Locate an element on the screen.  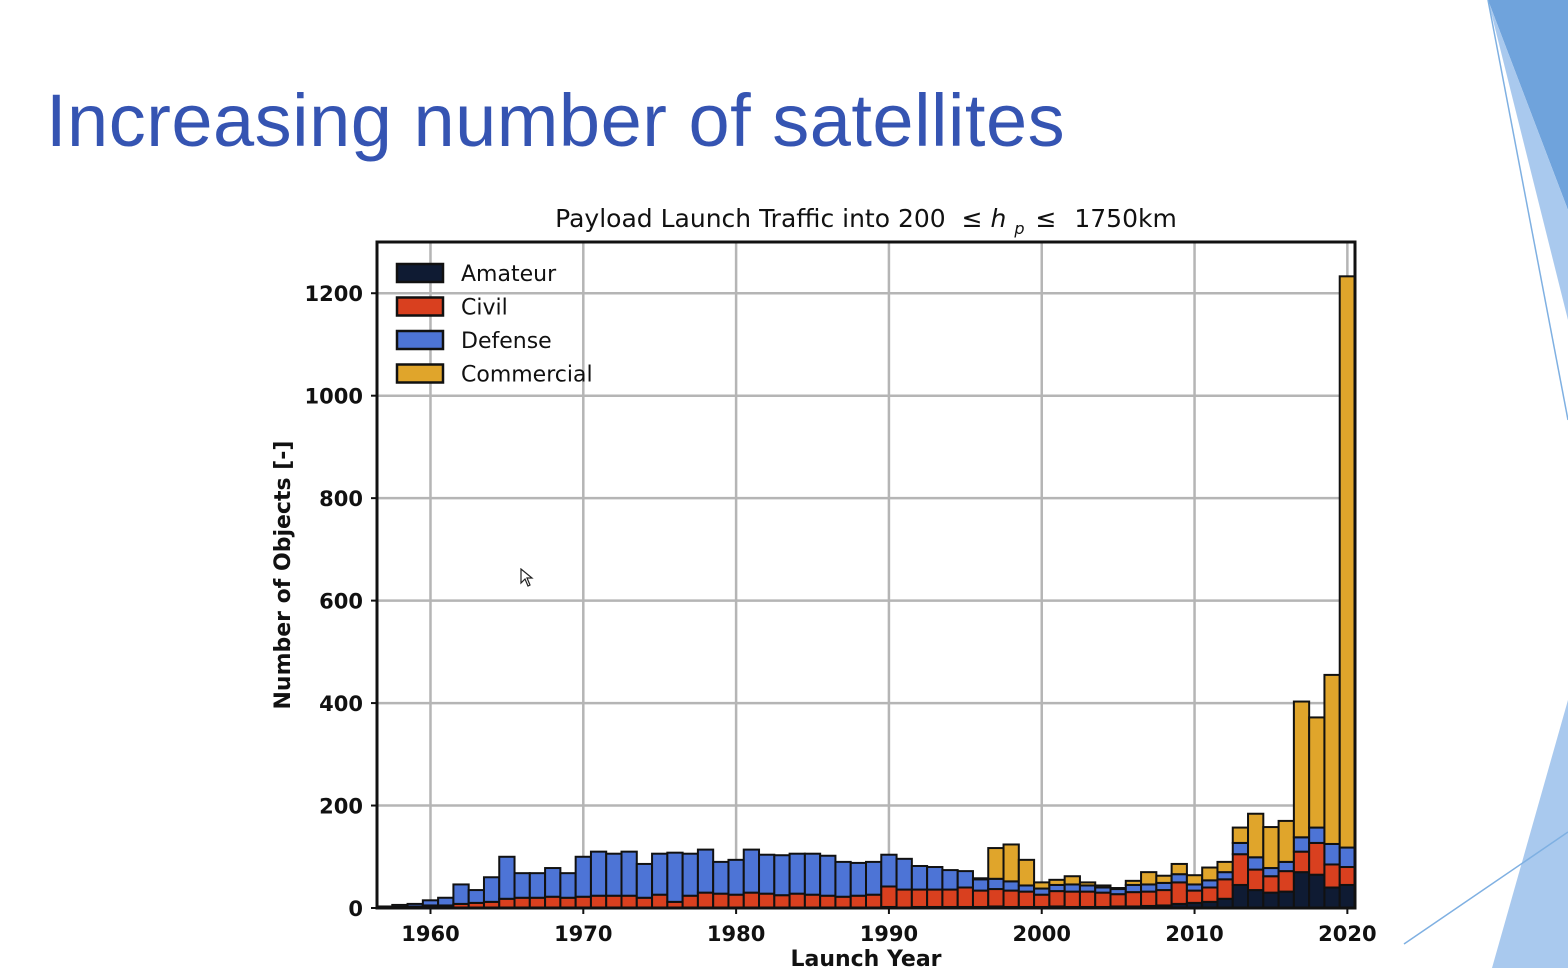
bar-defense-1969 is located at coordinates (568, 885).